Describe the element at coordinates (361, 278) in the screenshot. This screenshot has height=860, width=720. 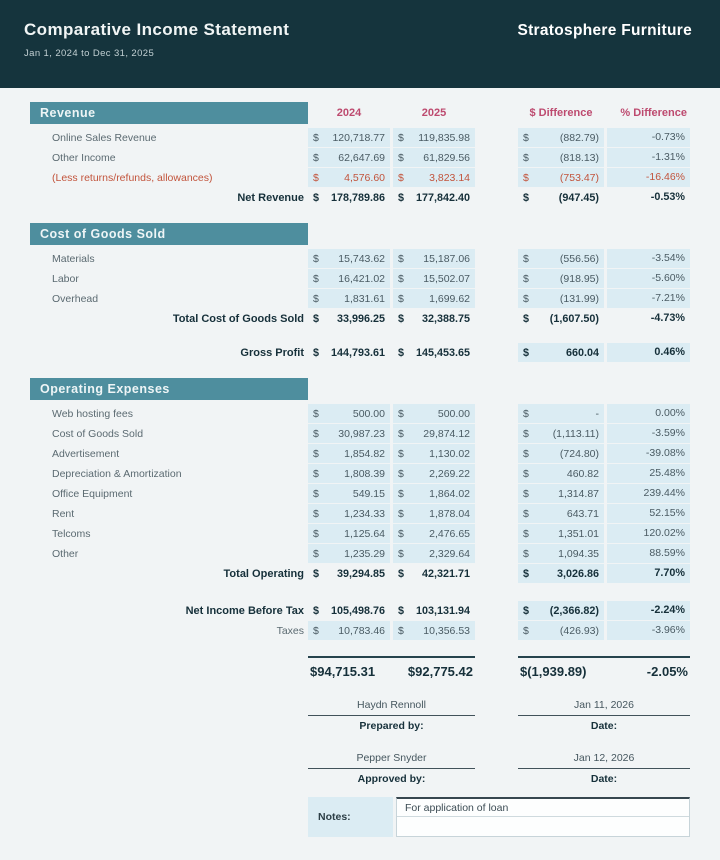
I see `cell-value: 16,421.02` at that location.